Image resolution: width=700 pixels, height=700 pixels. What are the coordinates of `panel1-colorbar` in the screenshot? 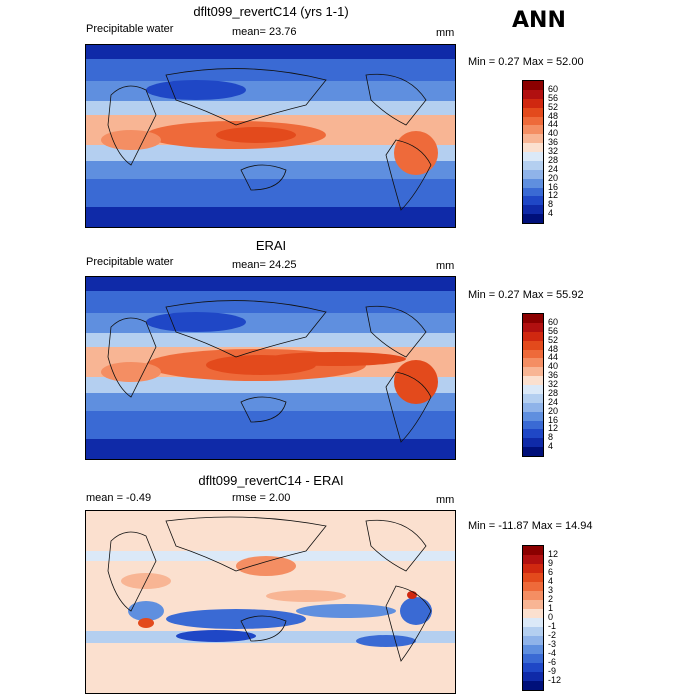 It's located at (533, 152).